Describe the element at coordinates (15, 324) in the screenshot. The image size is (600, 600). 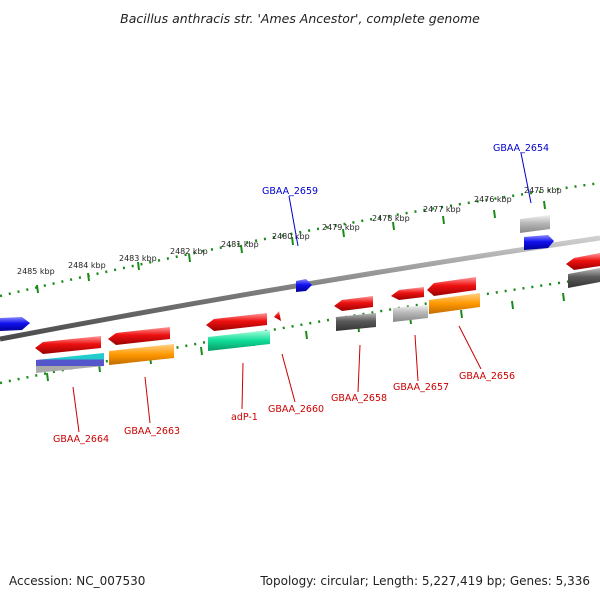
I see `gene-forward-arrow` at that location.